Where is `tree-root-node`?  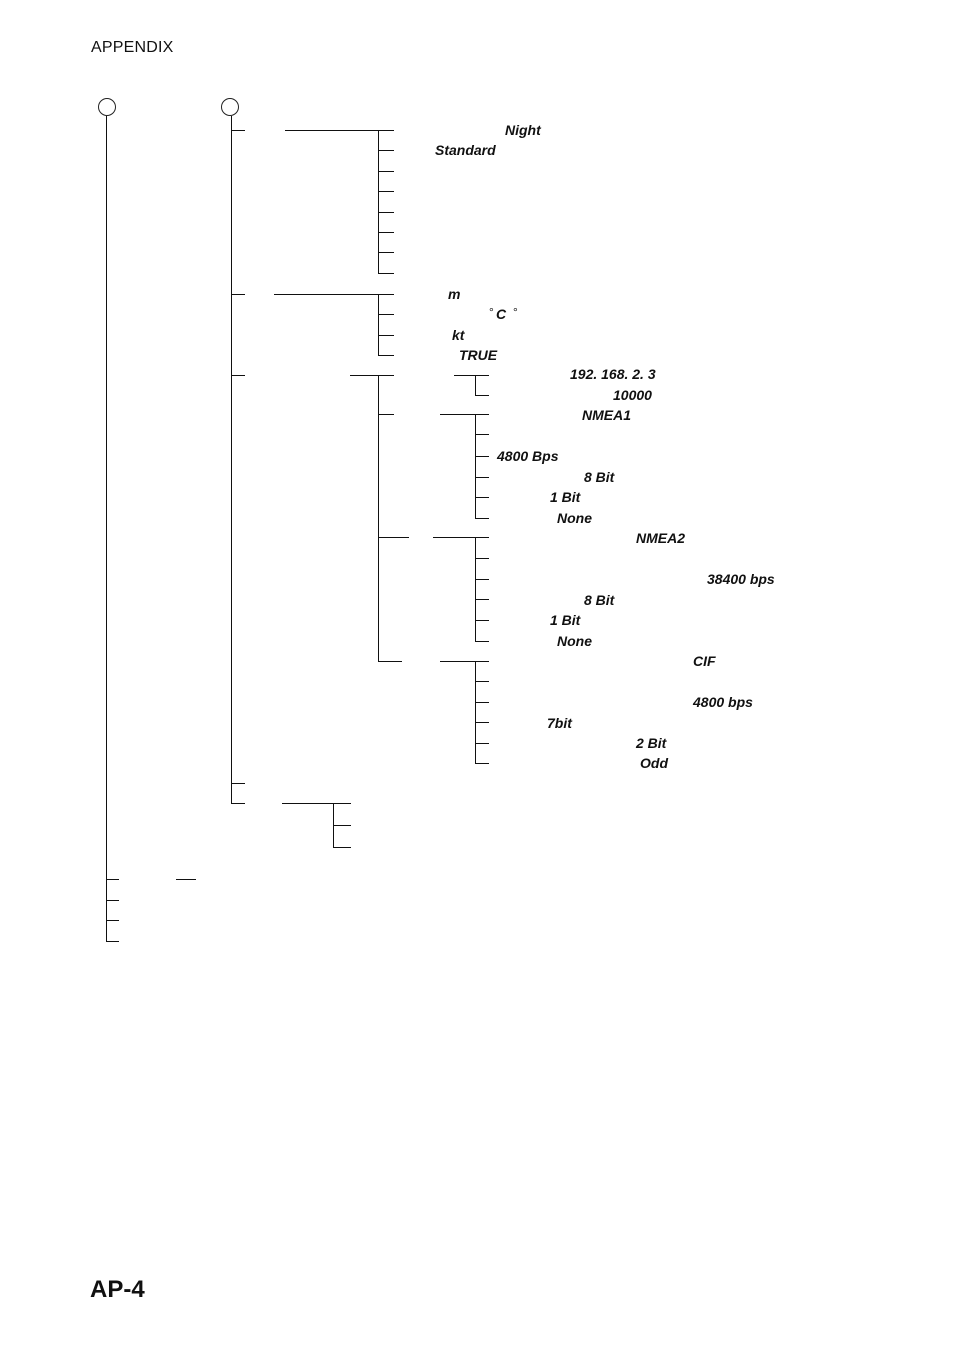 tree-root-node is located at coordinates (107, 107).